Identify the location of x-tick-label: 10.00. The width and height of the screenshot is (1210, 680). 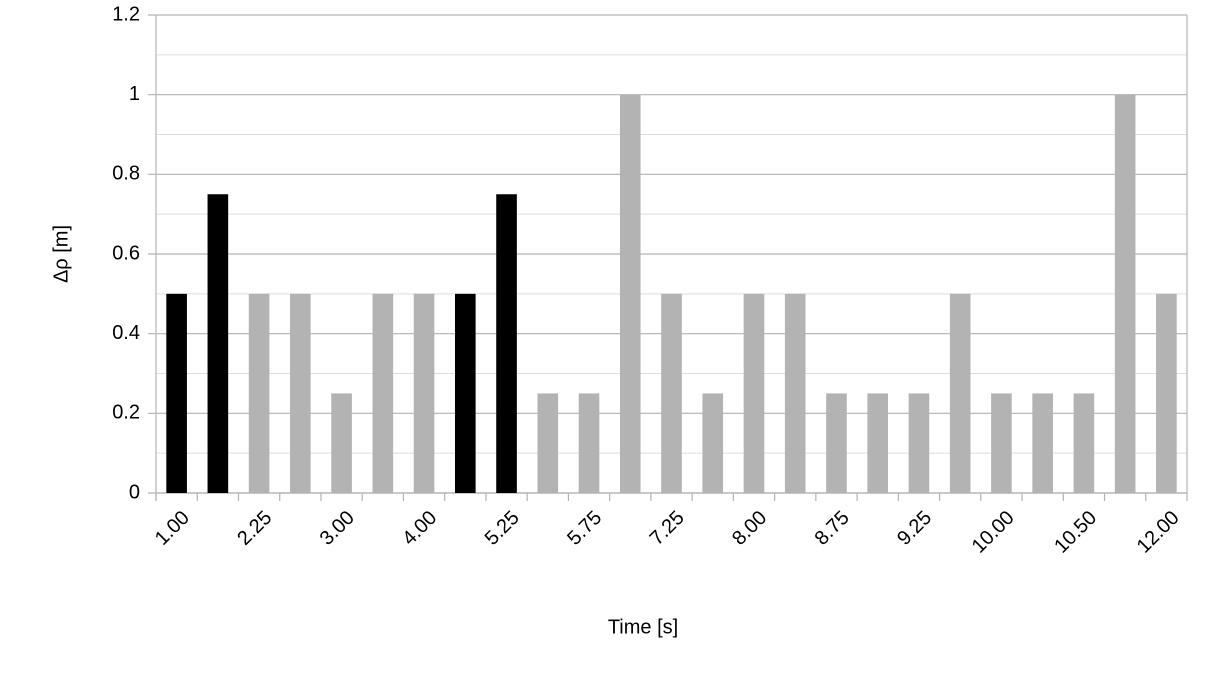
(993, 532).